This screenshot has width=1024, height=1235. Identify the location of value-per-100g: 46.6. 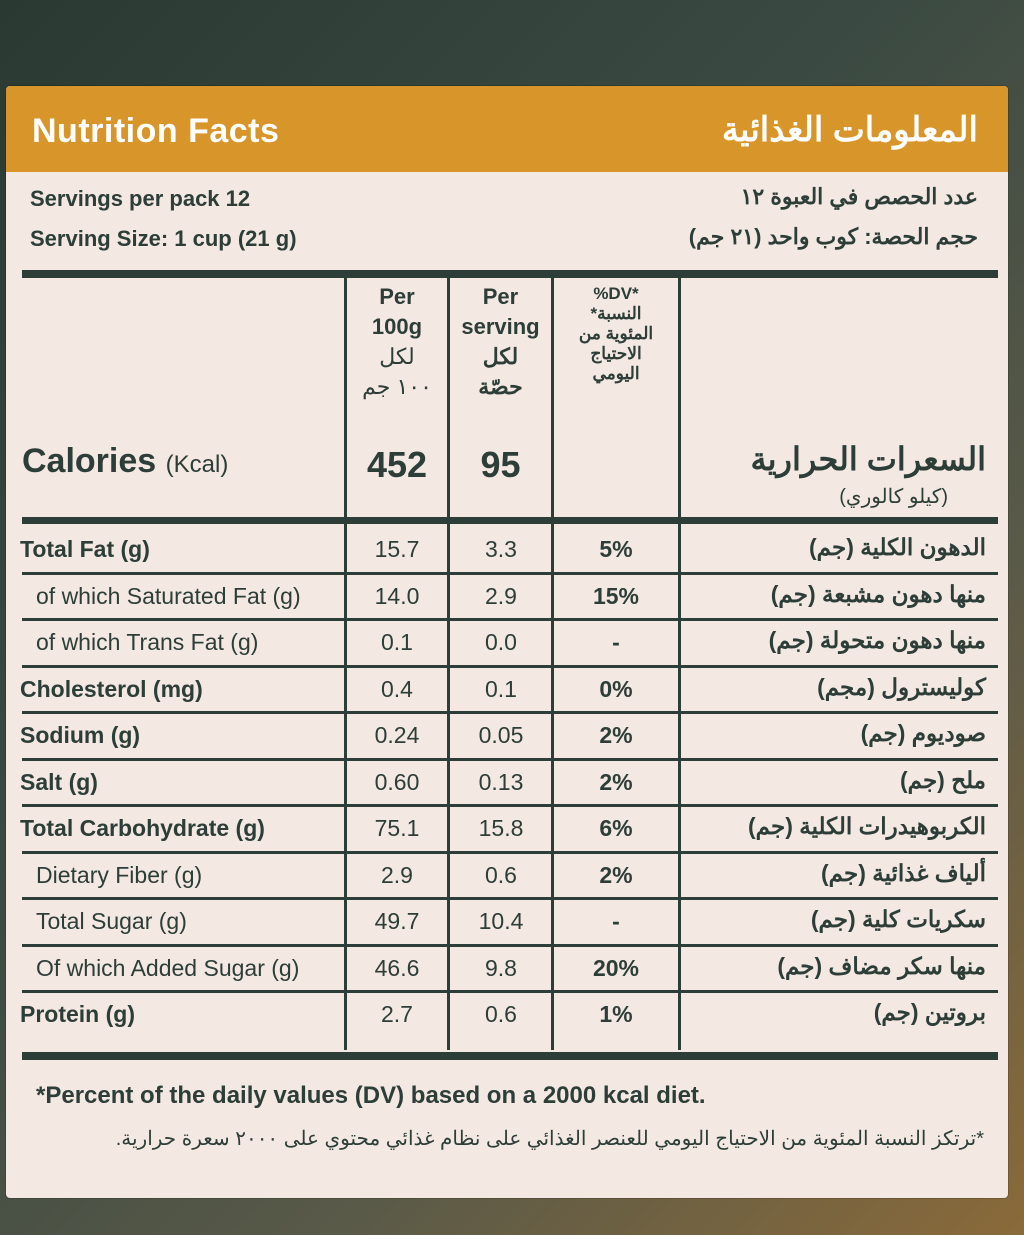
(397, 967).